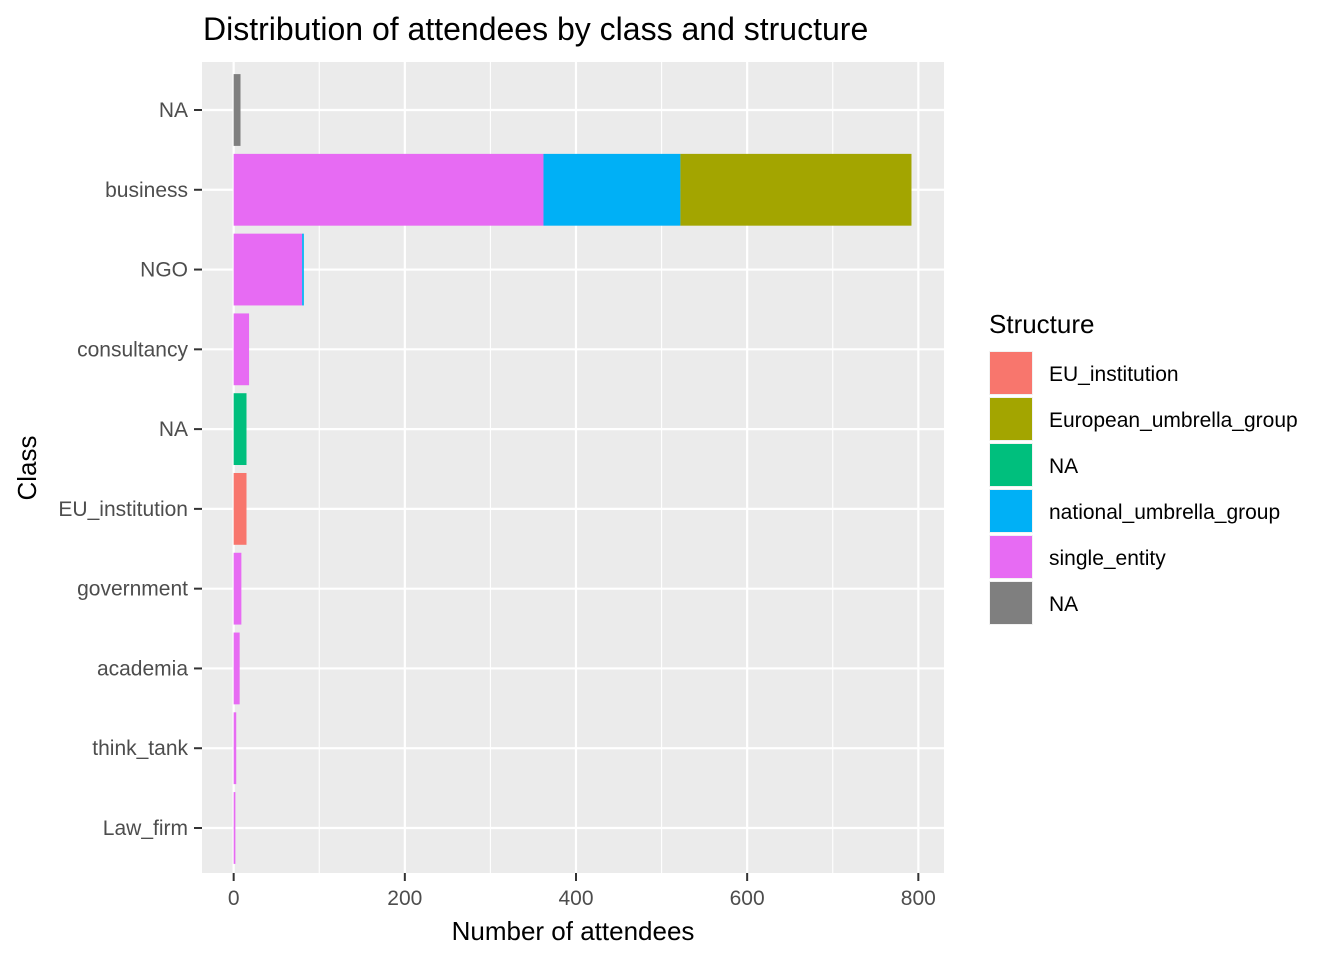 This screenshot has width=1344, height=965. Describe the element at coordinates (123, 509) in the screenshot. I see `y-tick-label: EU_institution` at that location.